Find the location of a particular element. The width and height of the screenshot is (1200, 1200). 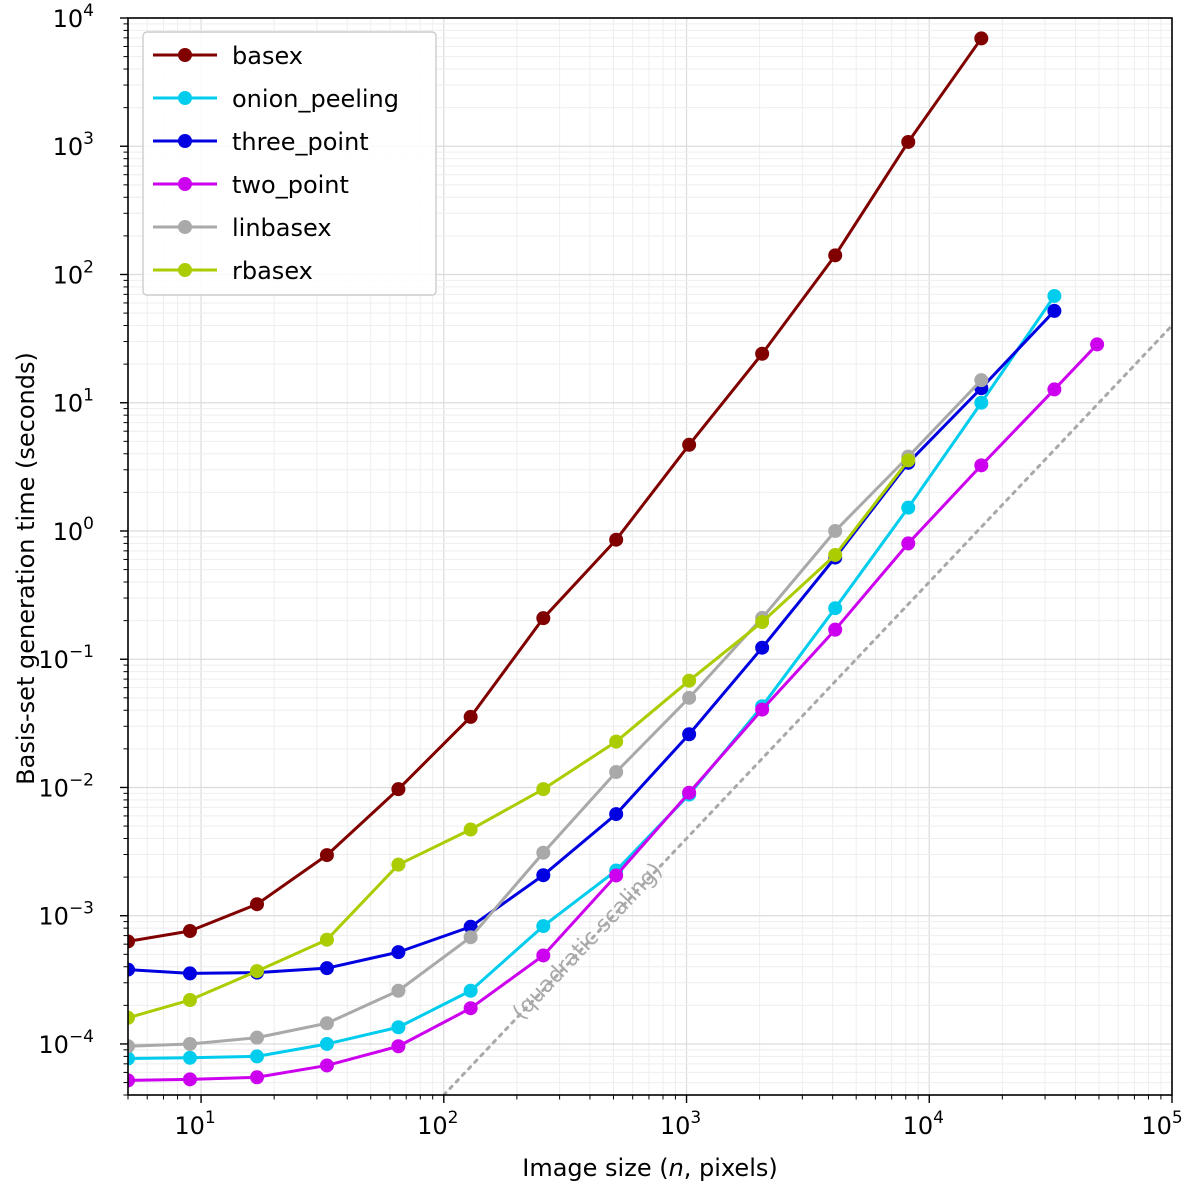

x-tick-label: 10² is located at coordinates (437, 1124).